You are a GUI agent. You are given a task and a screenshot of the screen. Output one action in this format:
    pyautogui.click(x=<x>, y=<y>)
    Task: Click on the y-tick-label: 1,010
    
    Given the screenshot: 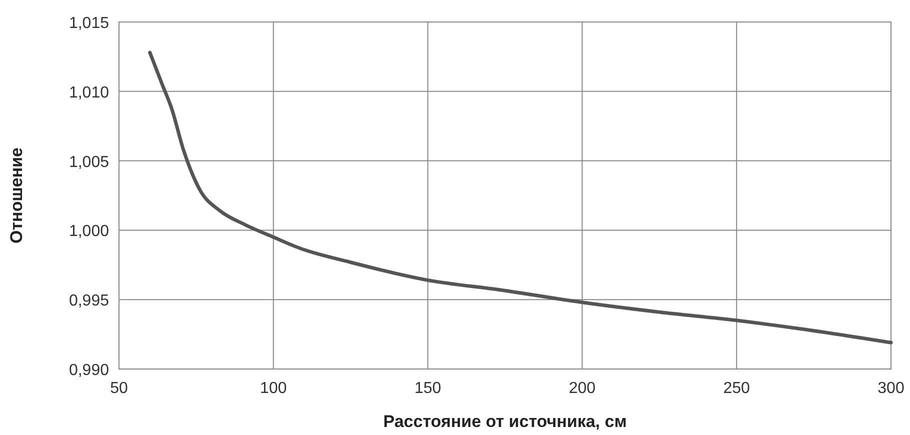 What is the action you would take?
    pyautogui.click(x=89, y=93)
    